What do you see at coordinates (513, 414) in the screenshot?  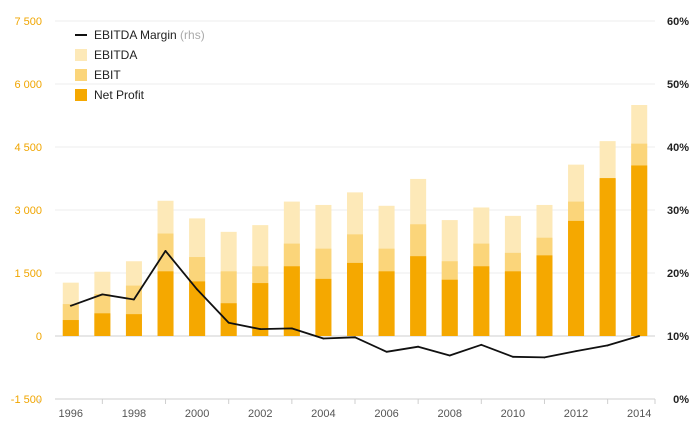 I see `x-tick-label: 2010` at bounding box center [513, 414].